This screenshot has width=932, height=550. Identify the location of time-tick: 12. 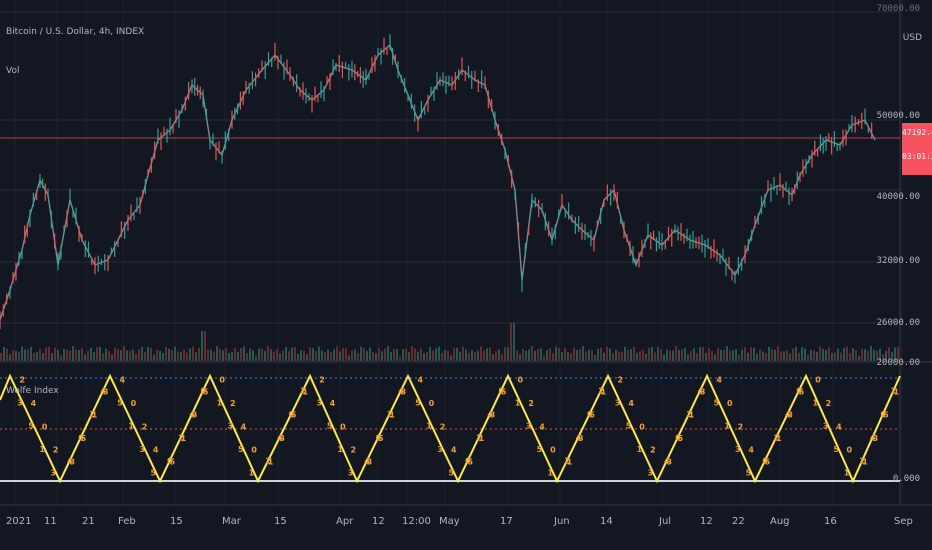
(378, 521).